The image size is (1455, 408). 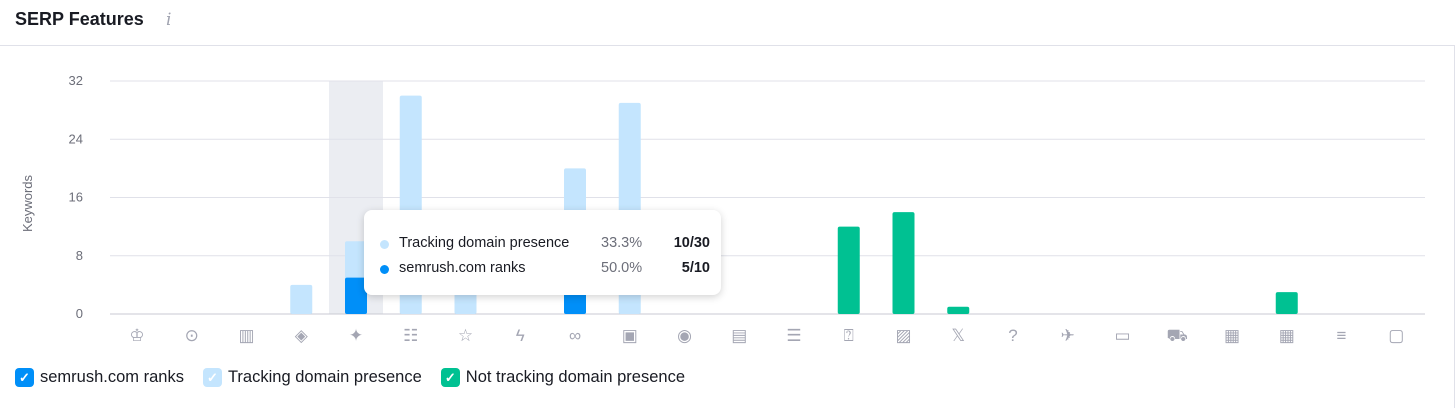 What do you see at coordinates (384, 244) in the screenshot?
I see `tracking-dot-icon` at bounding box center [384, 244].